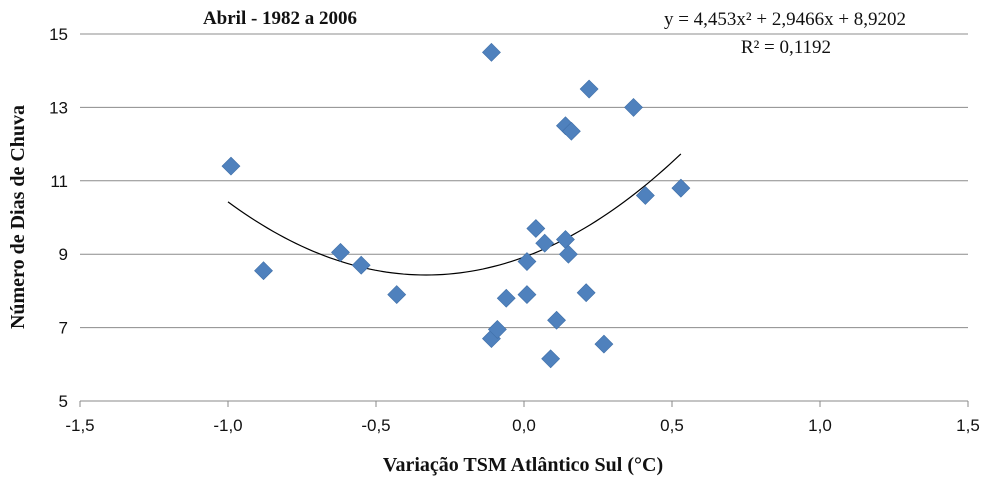 The height and width of the screenshot is (479, 986). Describe the element at coordinates (63, 254) in the screenshot. I see `y-tick-label: 9` at that location.